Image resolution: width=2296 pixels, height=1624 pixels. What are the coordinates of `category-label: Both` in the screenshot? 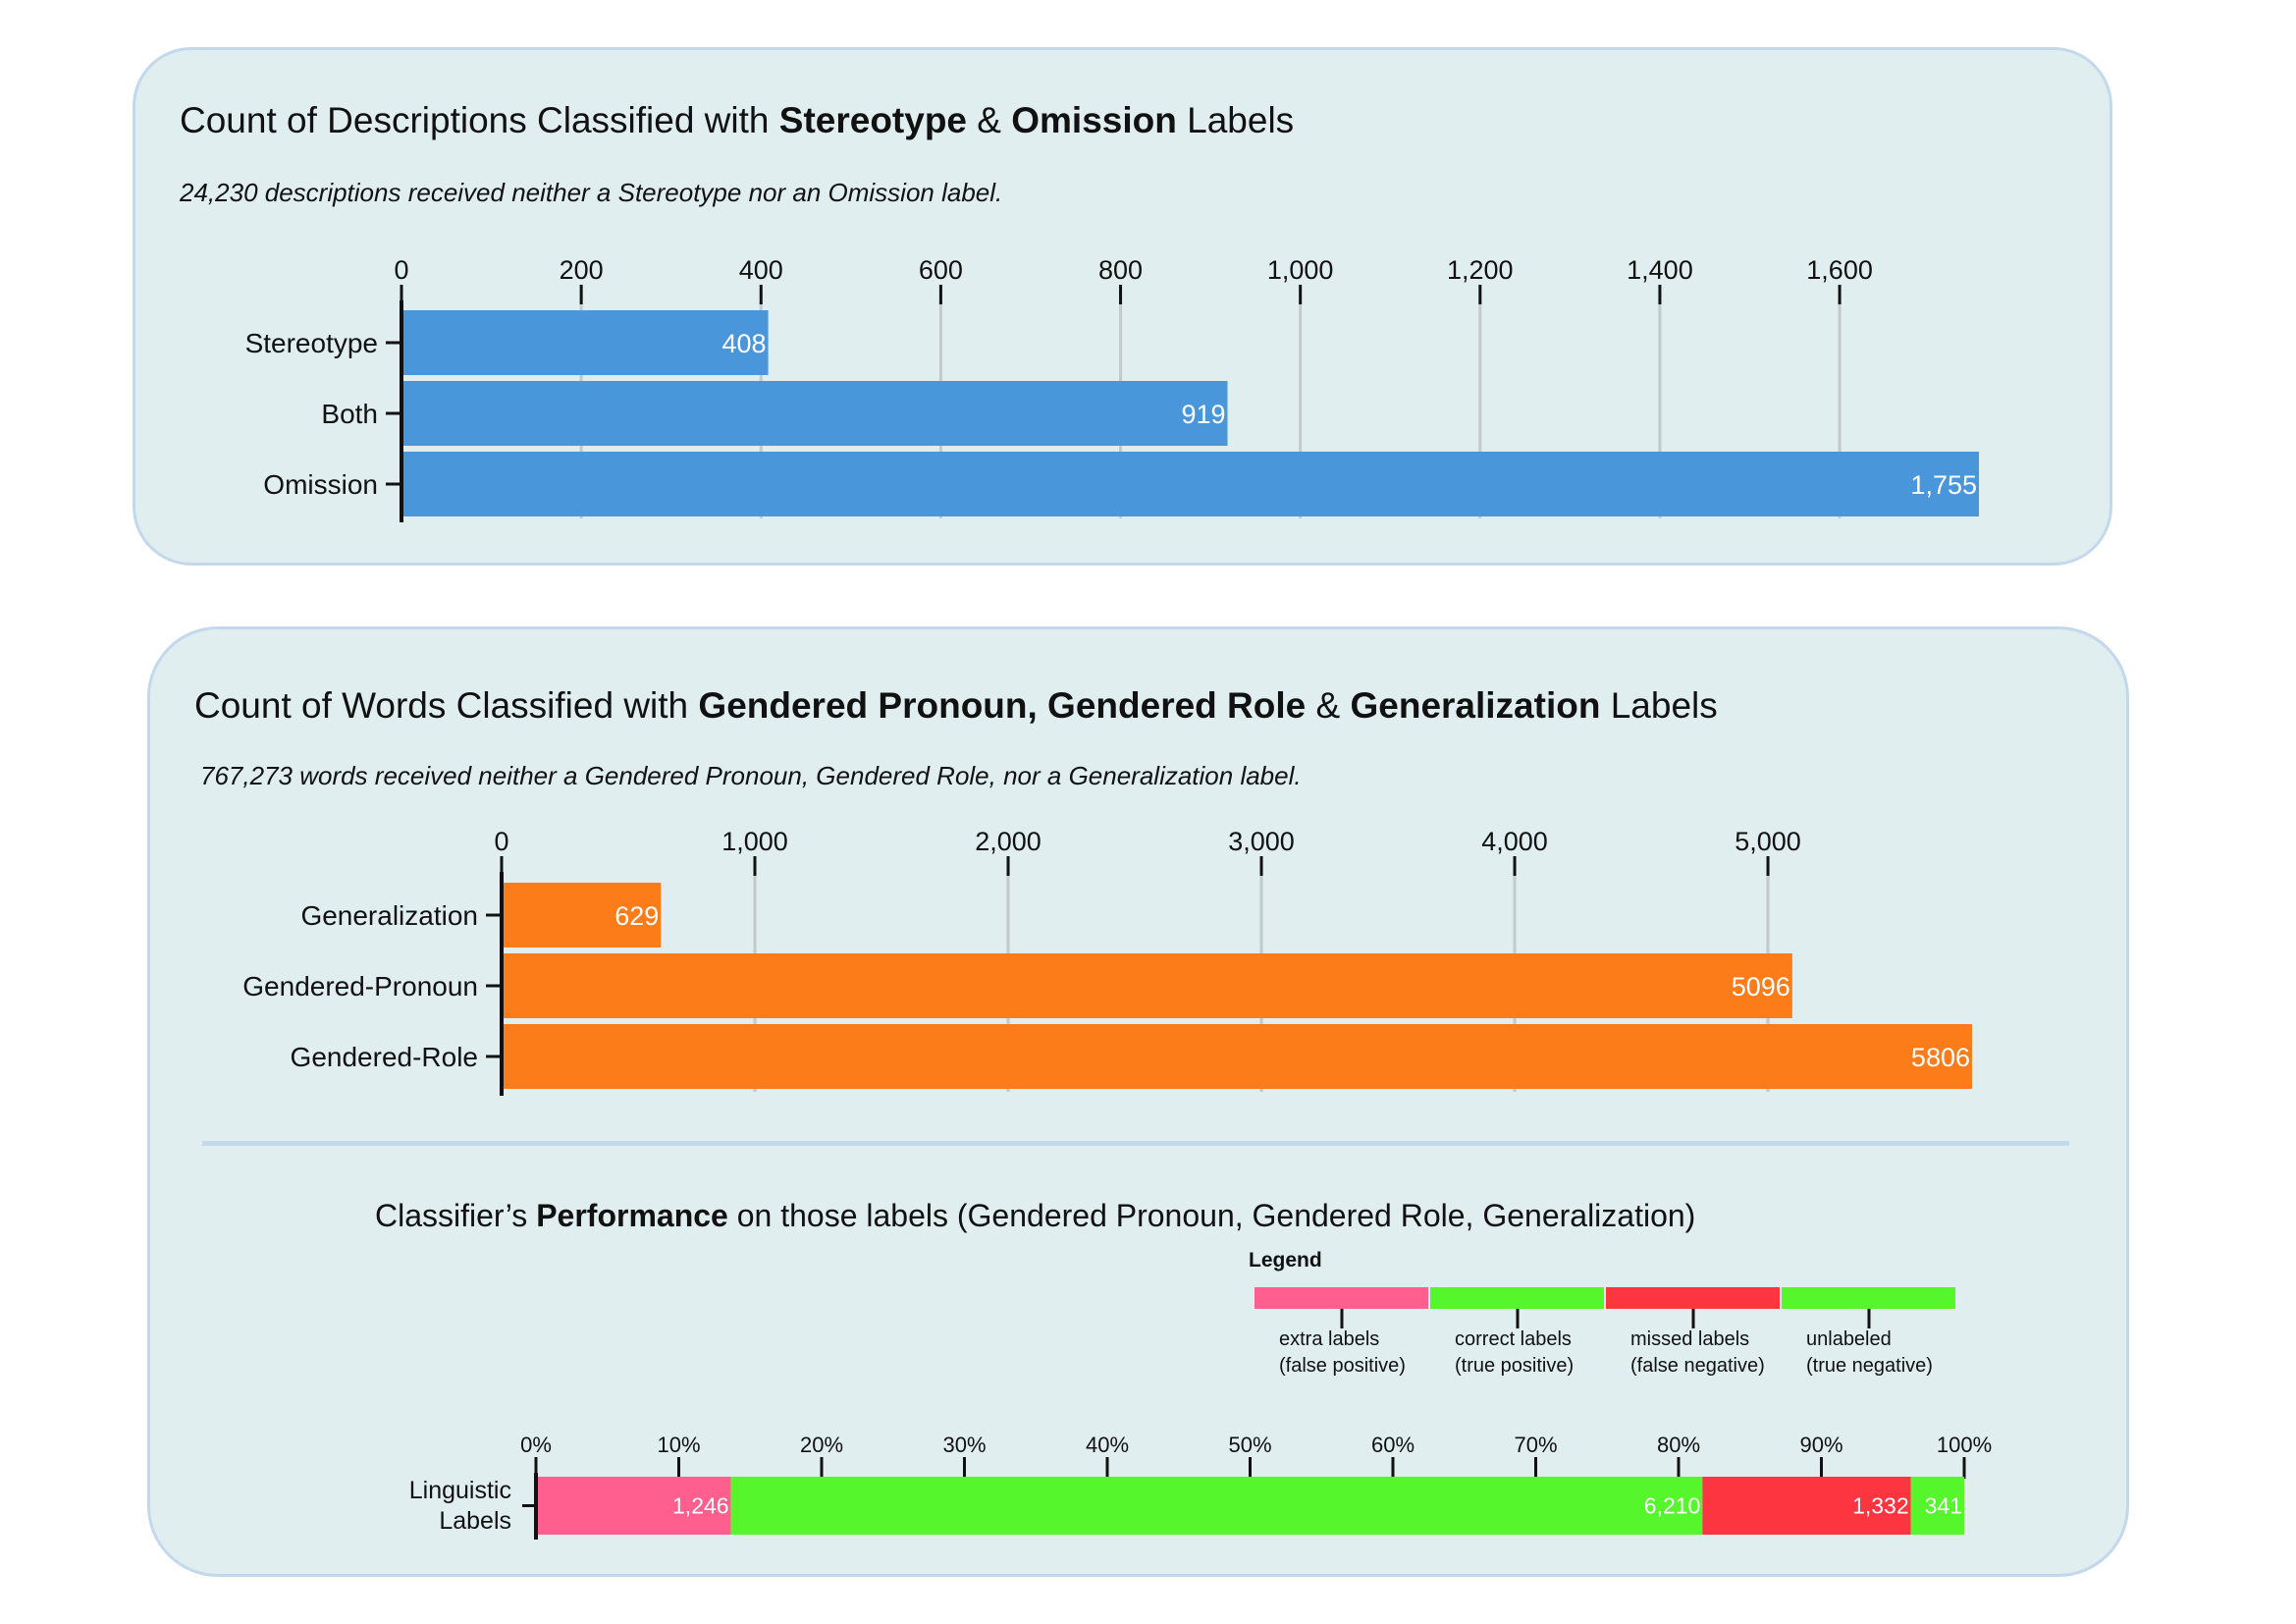 It's located at (349, 414).